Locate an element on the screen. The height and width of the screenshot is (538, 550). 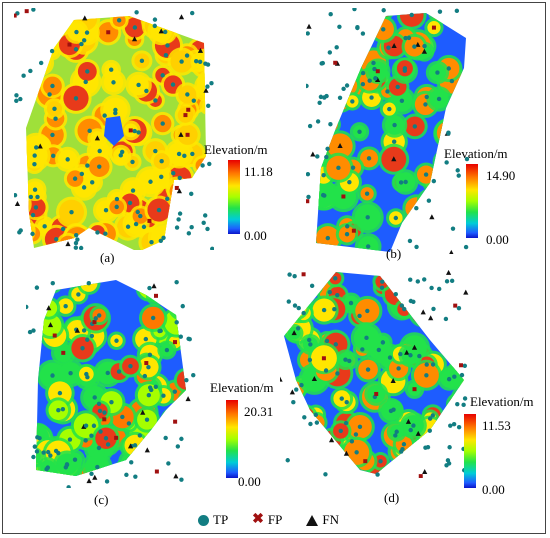
colorbar-min-a: 0.00 is located at coordinates (255, 235).